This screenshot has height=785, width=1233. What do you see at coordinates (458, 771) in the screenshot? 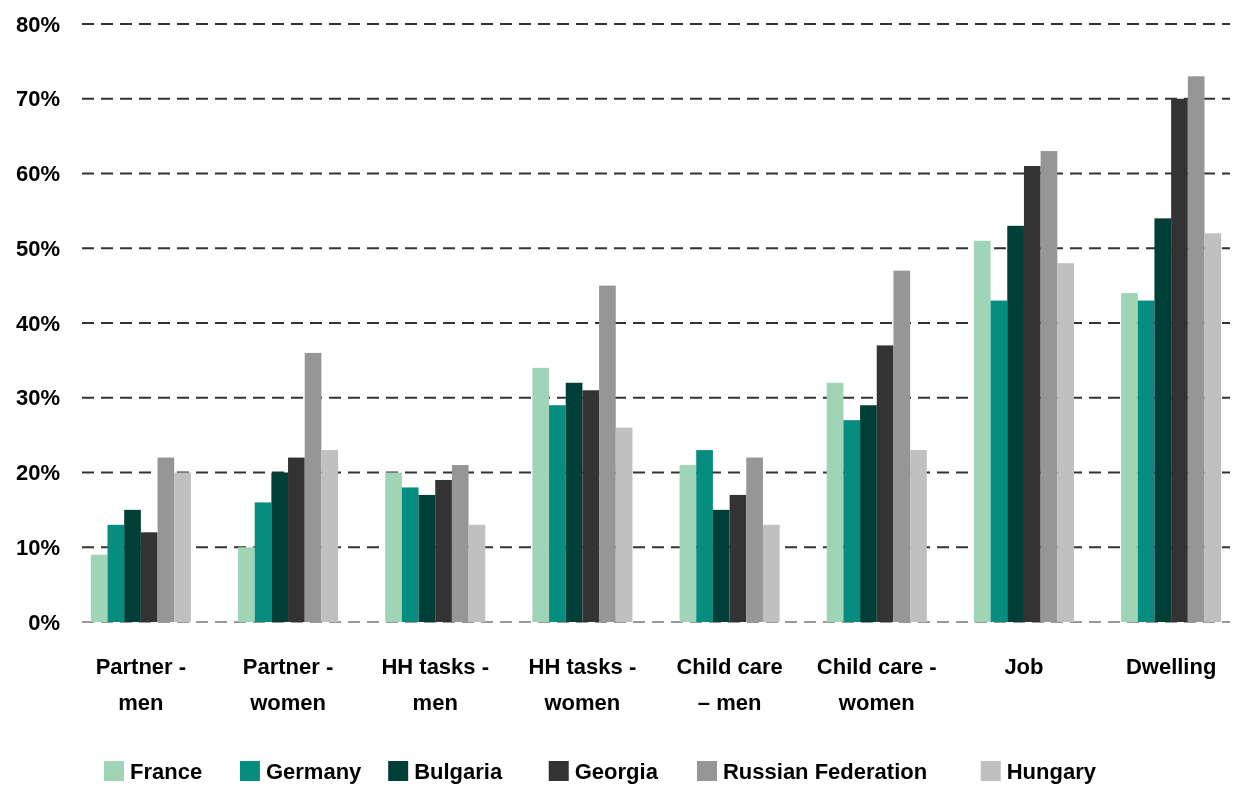
I see `legend-label: Bulgaria` at bounding box center [458, 771].